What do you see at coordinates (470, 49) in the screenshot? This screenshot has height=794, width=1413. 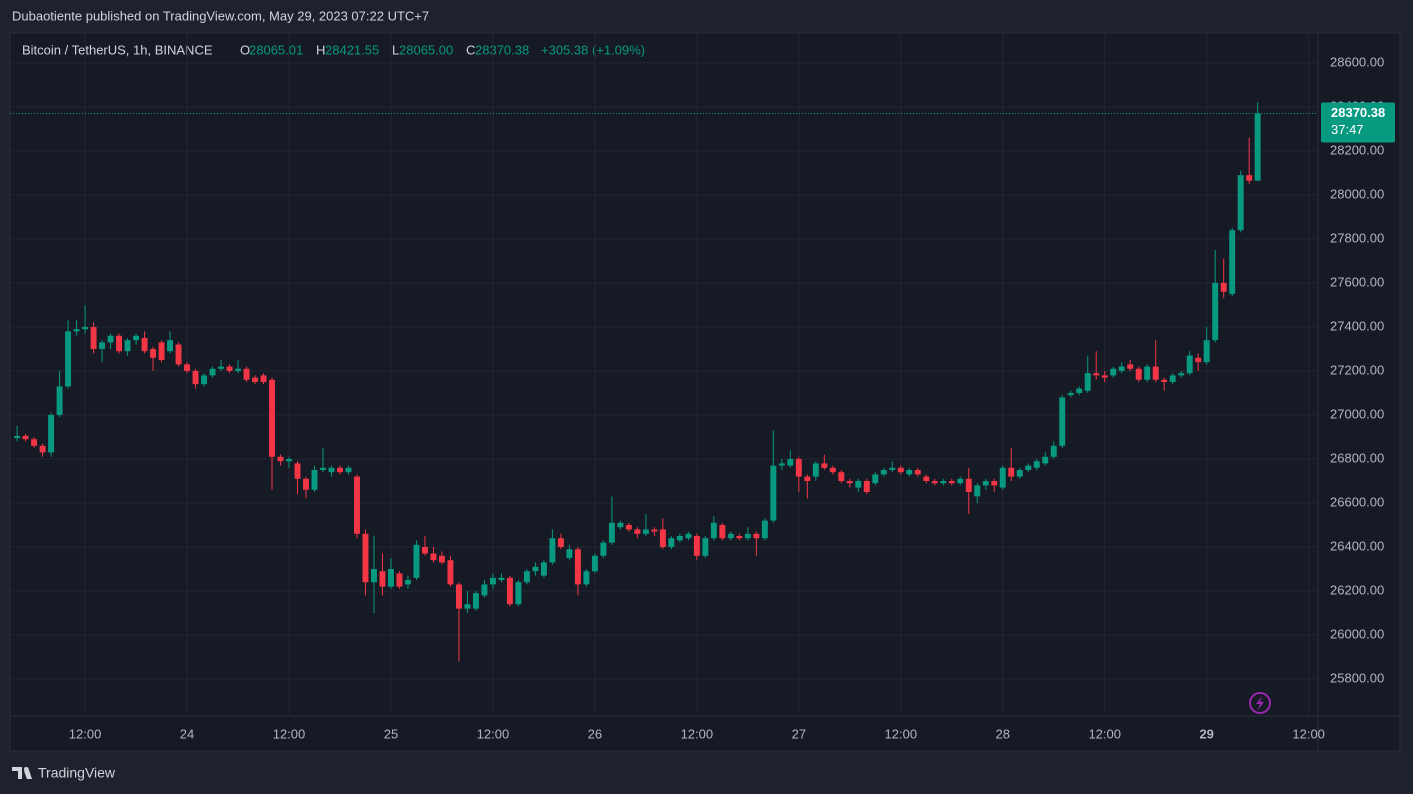 I see `ohlc-key: C` at bounding box center [470, 49].